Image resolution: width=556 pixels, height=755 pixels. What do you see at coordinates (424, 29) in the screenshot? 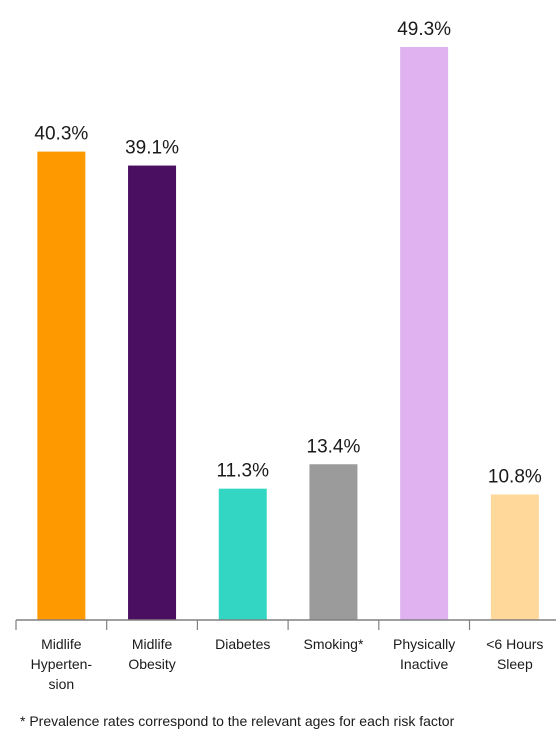
I see `bar-value-label: 49.3%` at bounding box center [424, 29].